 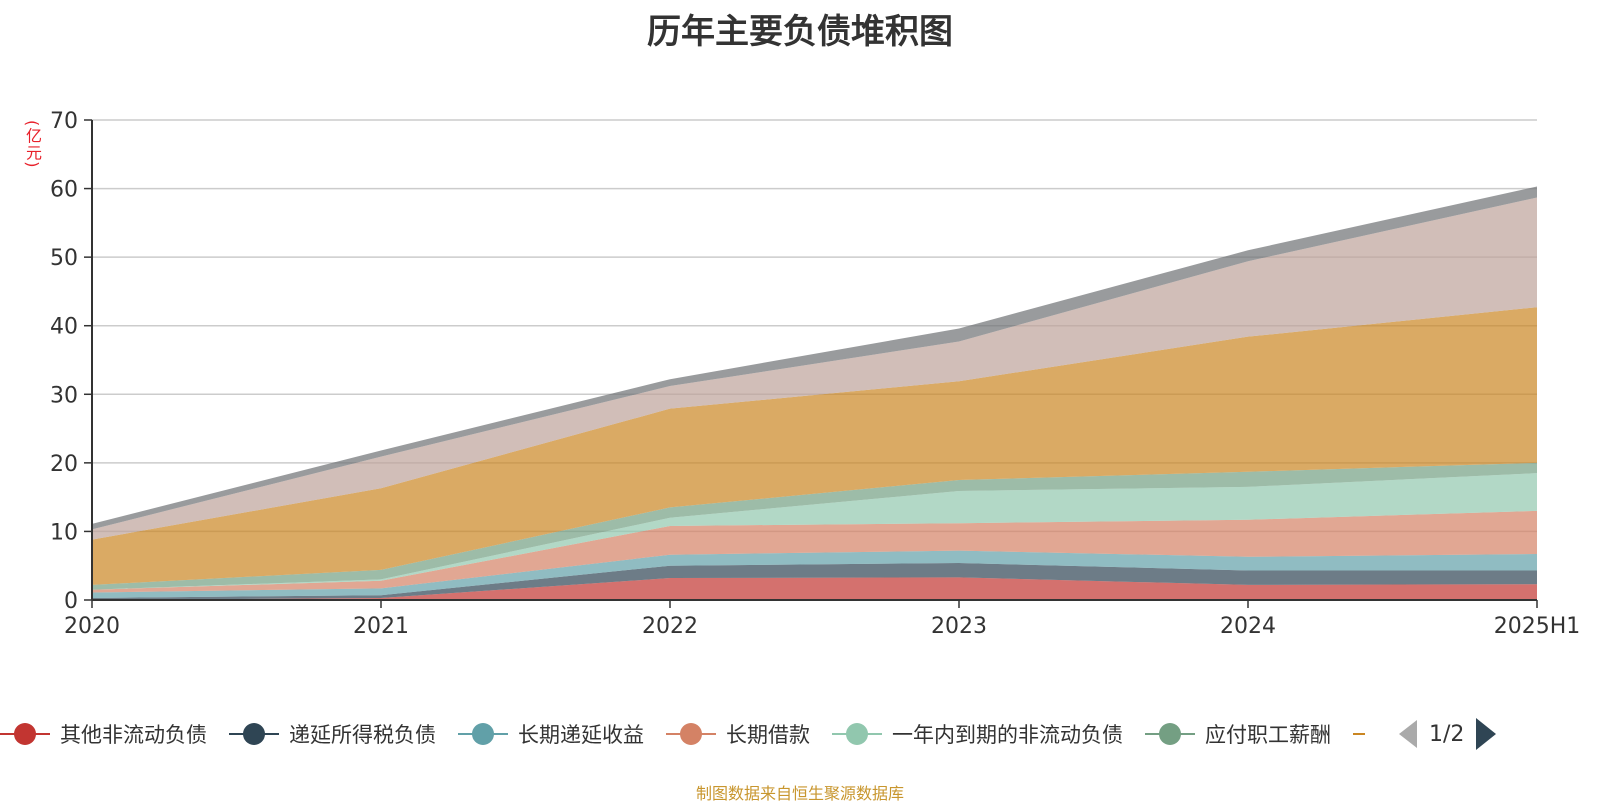 I want to click on source-note: 制图数据来自恒生聚源数据库, so click(x=799, y=793).